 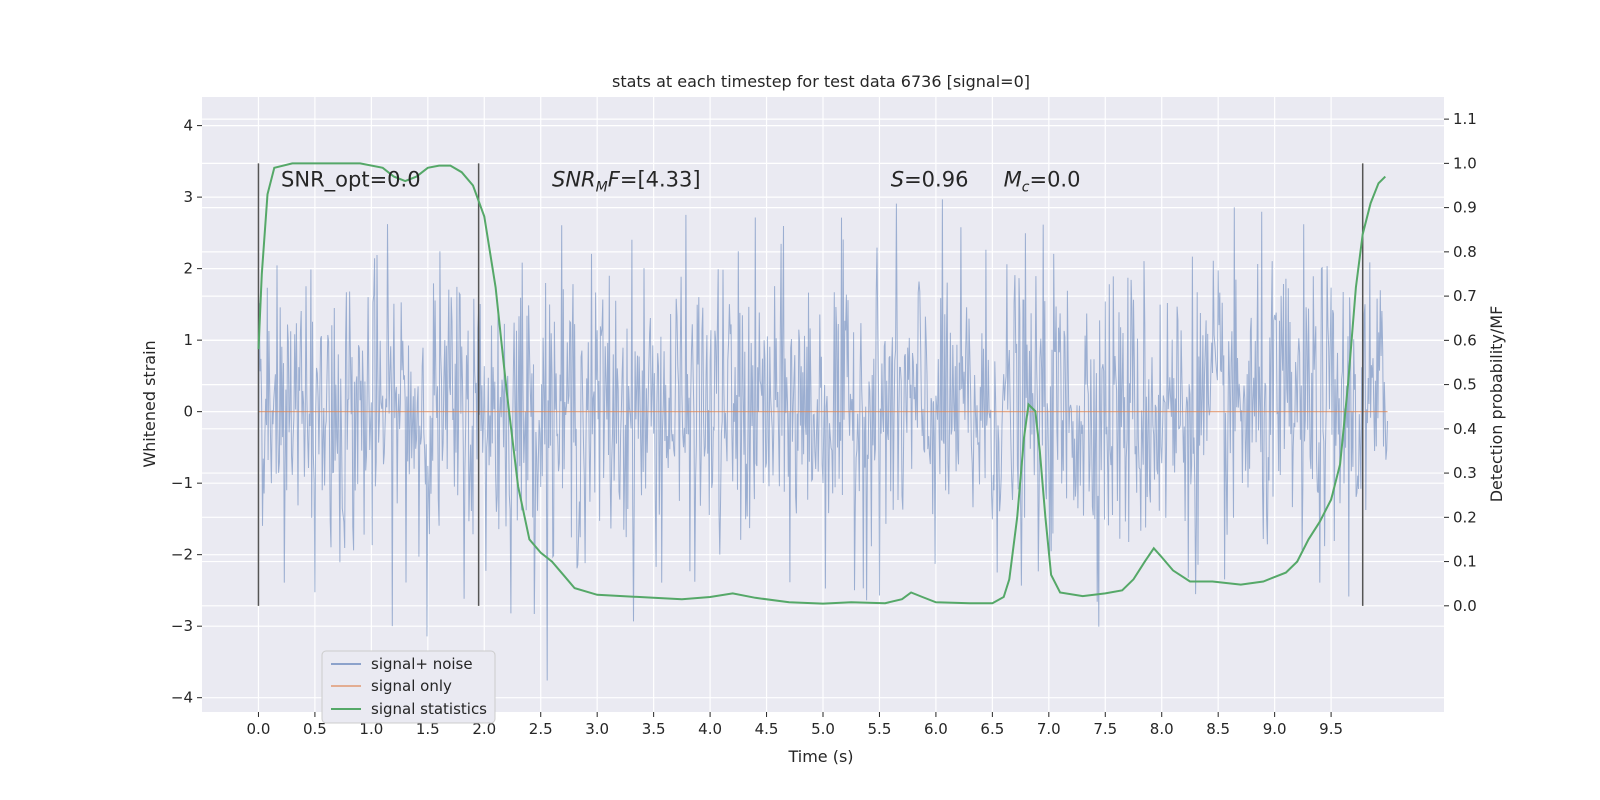 I want to click on x-tick-label: 3.0, so click(x=597, y=729).